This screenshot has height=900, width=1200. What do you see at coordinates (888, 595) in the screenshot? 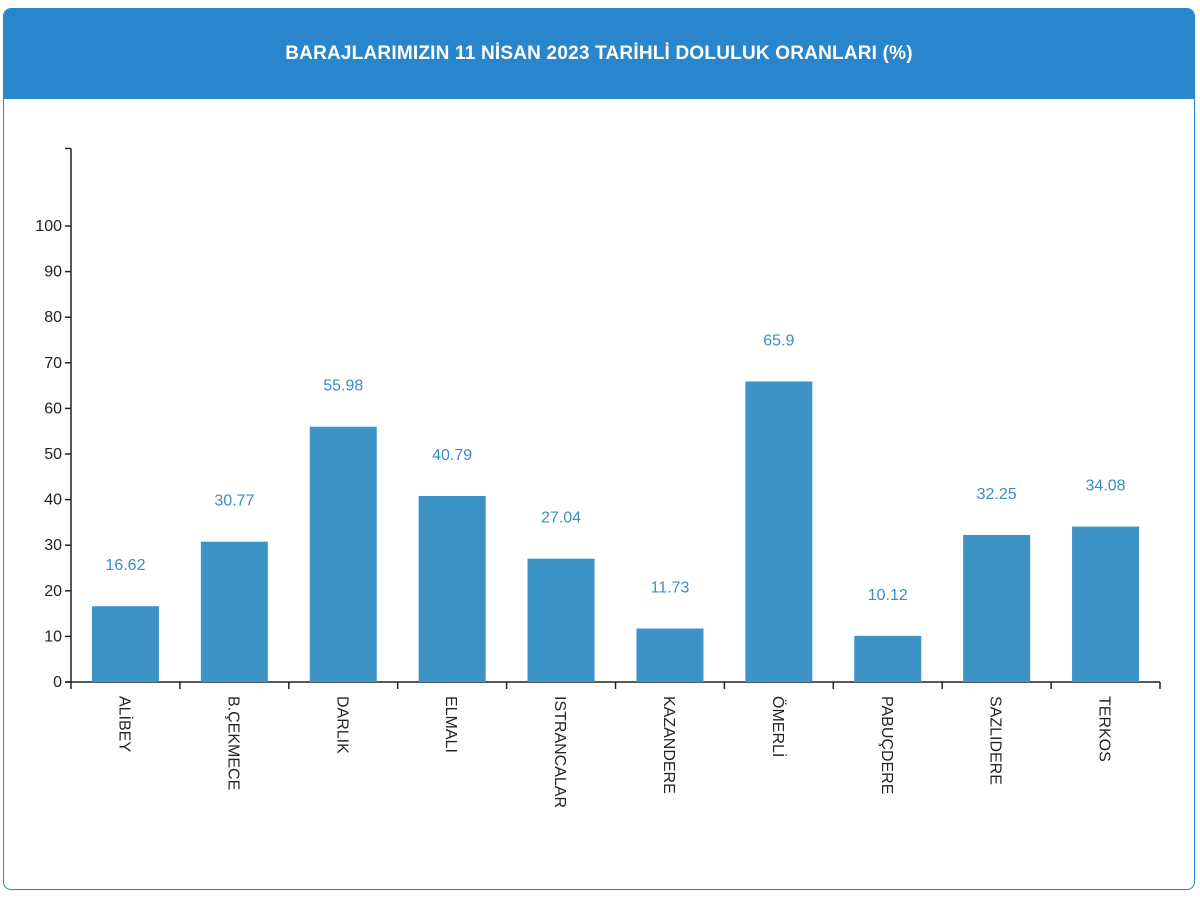
I see `value-label: 10.12` at bounding box center [888, 595].